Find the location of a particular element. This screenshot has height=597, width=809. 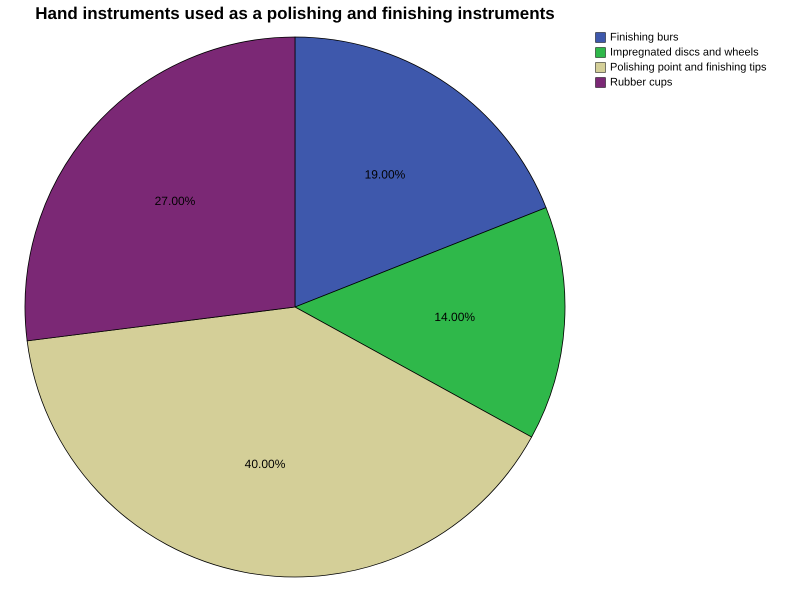

data-label: 27.00% is located at coordinates (175, 201).